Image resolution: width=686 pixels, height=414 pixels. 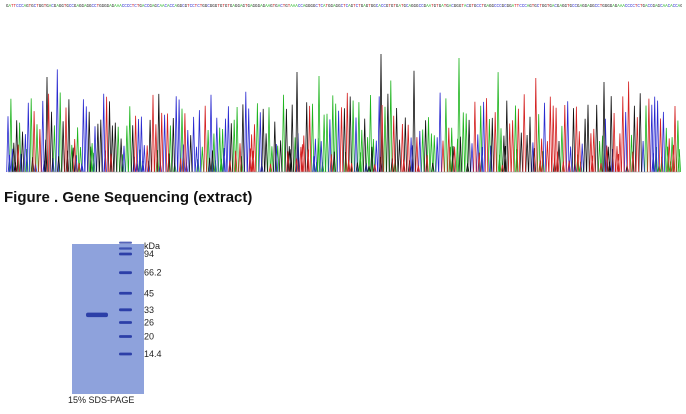 I want to click on gel-unit-label: kDa, so click(x=152, y=246).